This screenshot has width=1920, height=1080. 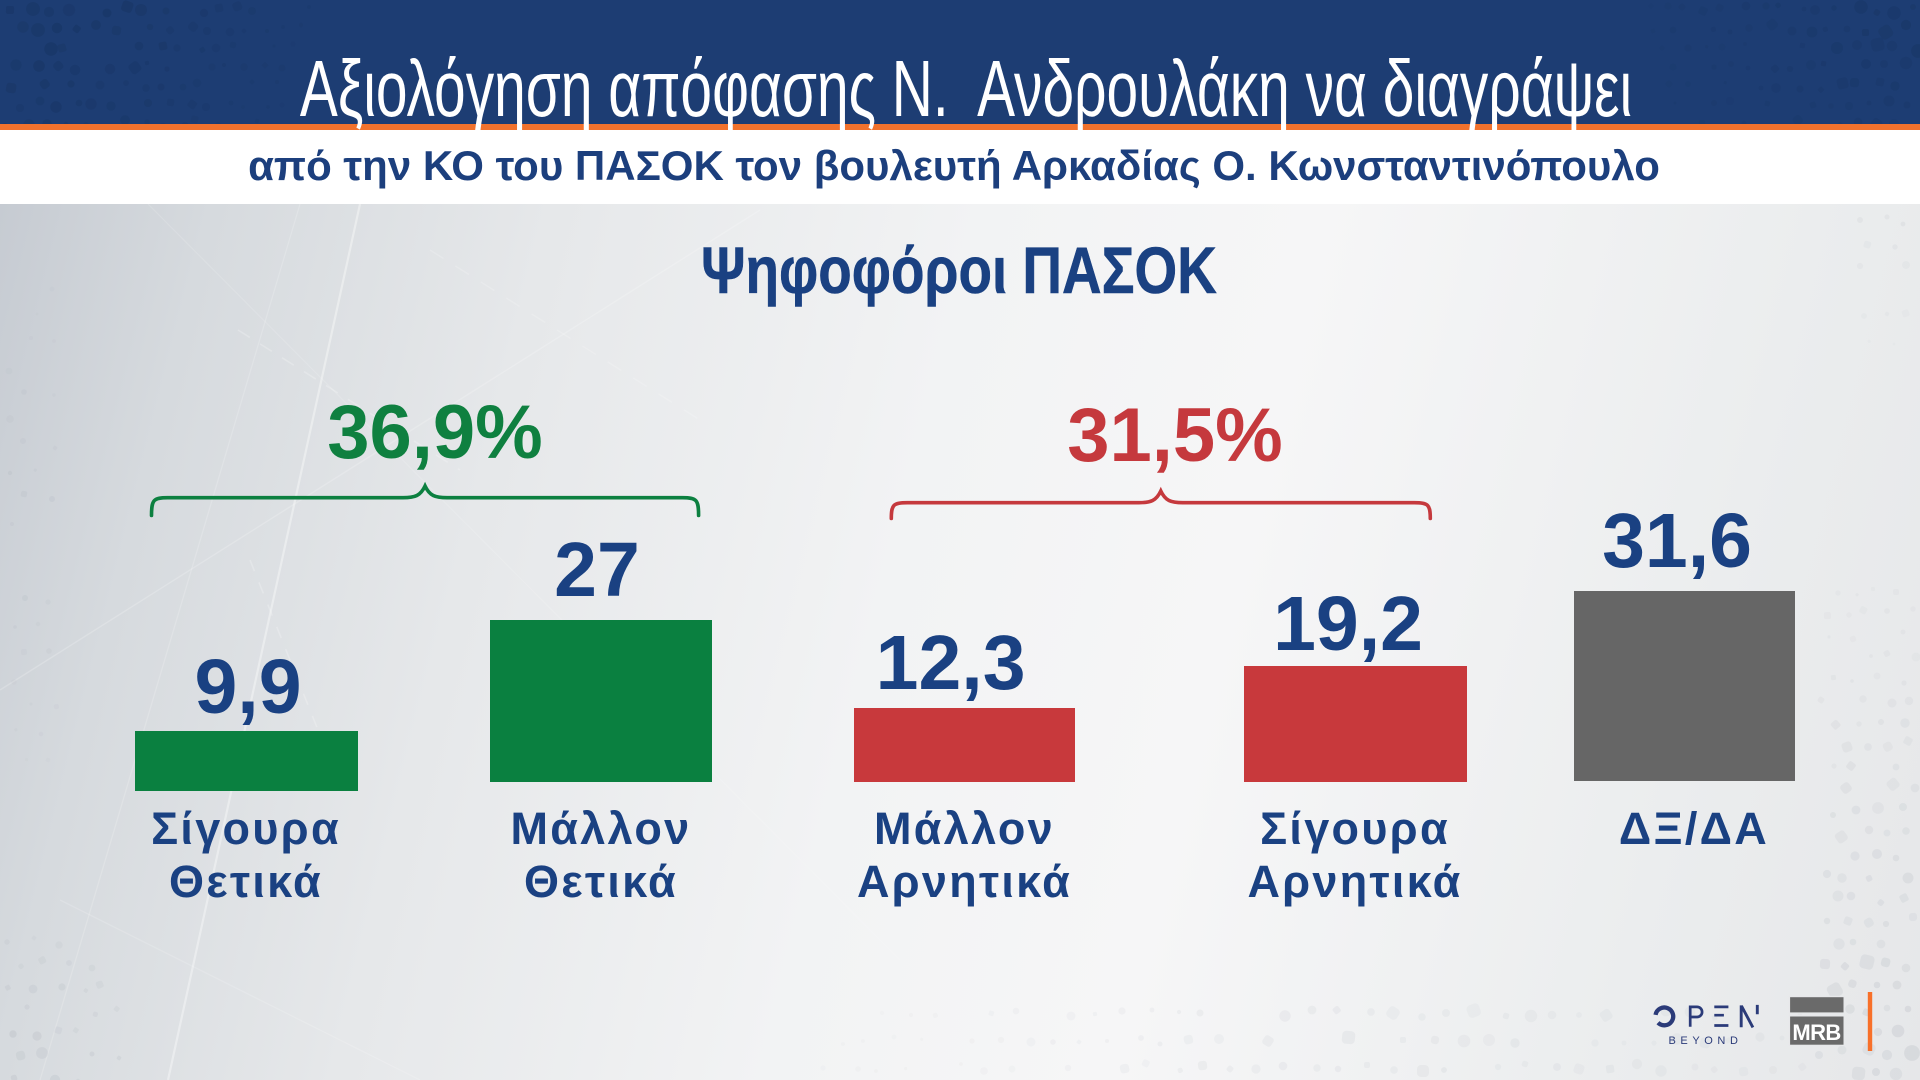 What do you see at coordinates (1816, 1032) in the screenshot?
I see `svg-text: MRB` at bounding box center [1816, 1032].